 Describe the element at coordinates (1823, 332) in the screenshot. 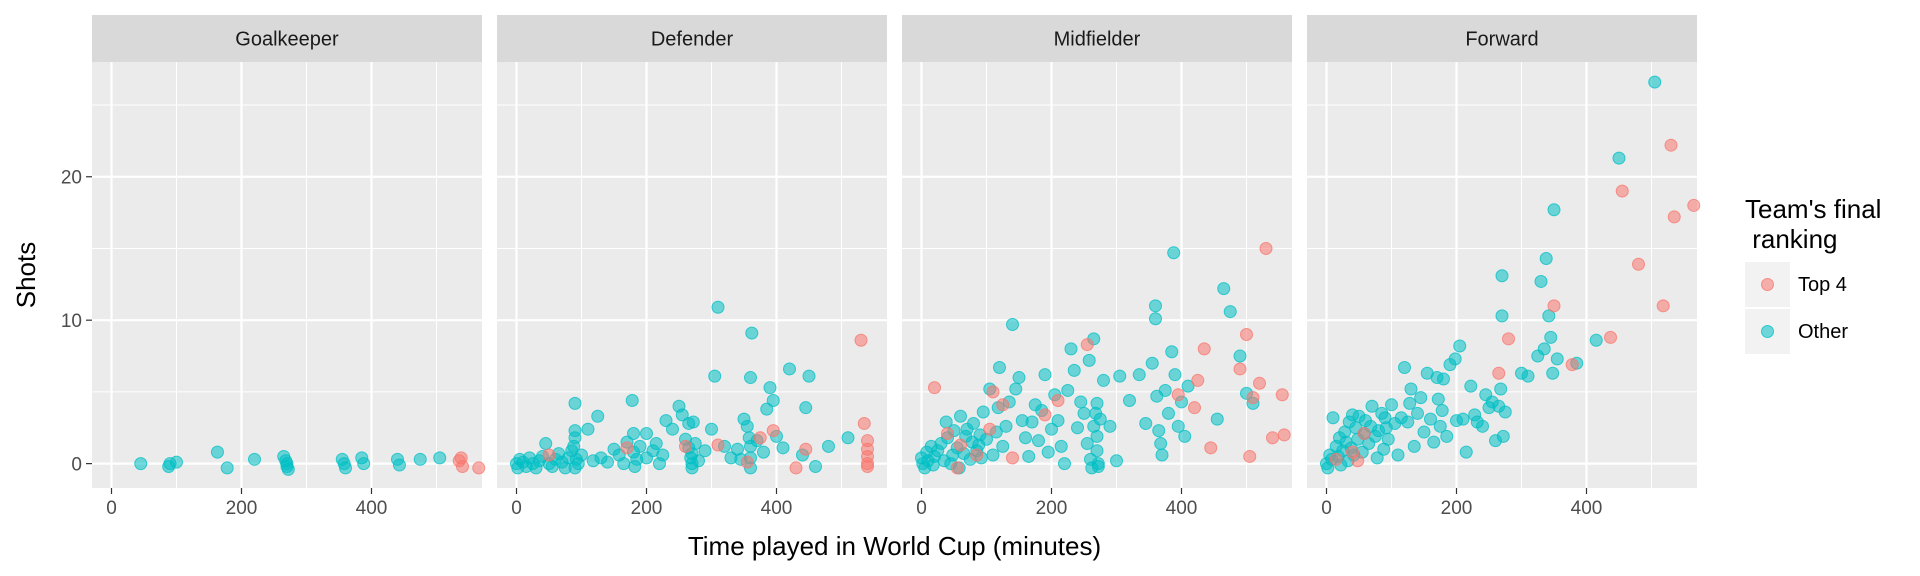

I see `legend-label-other: Other` at that location.